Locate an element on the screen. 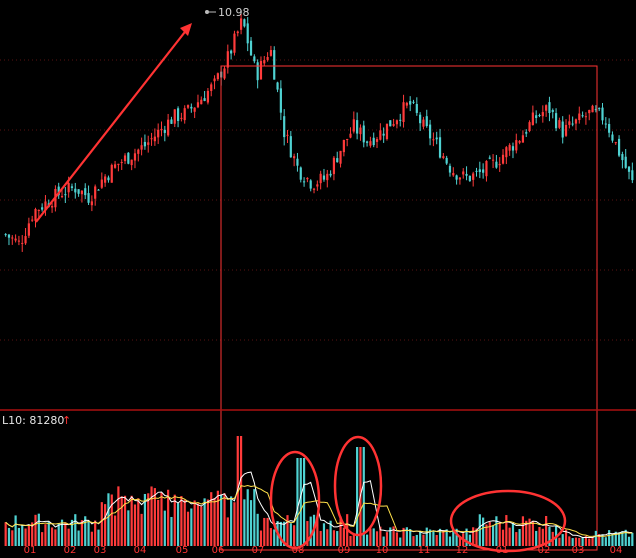 This screenshot has width=636, height=558. x-tick-label: 03 is located at coordinates (100, 549).